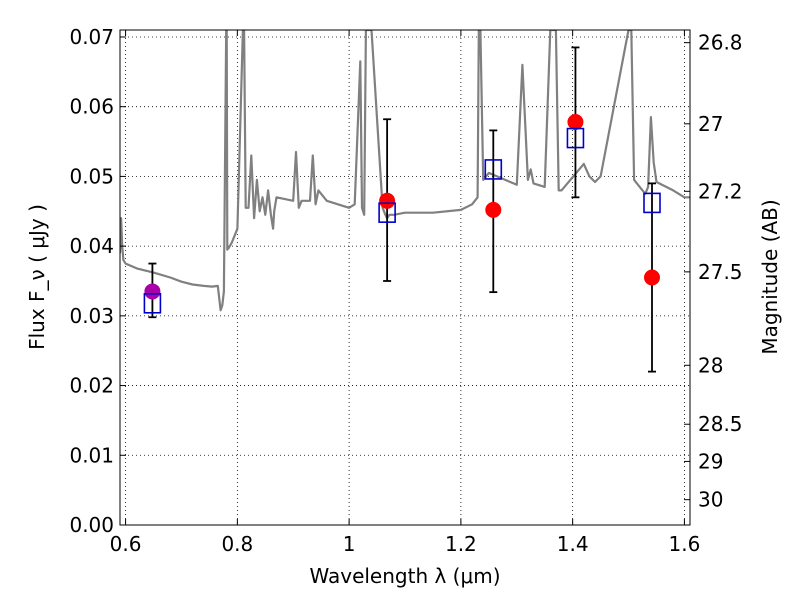  I want to click on y-tick-label: 0.04, so click(91, 246).